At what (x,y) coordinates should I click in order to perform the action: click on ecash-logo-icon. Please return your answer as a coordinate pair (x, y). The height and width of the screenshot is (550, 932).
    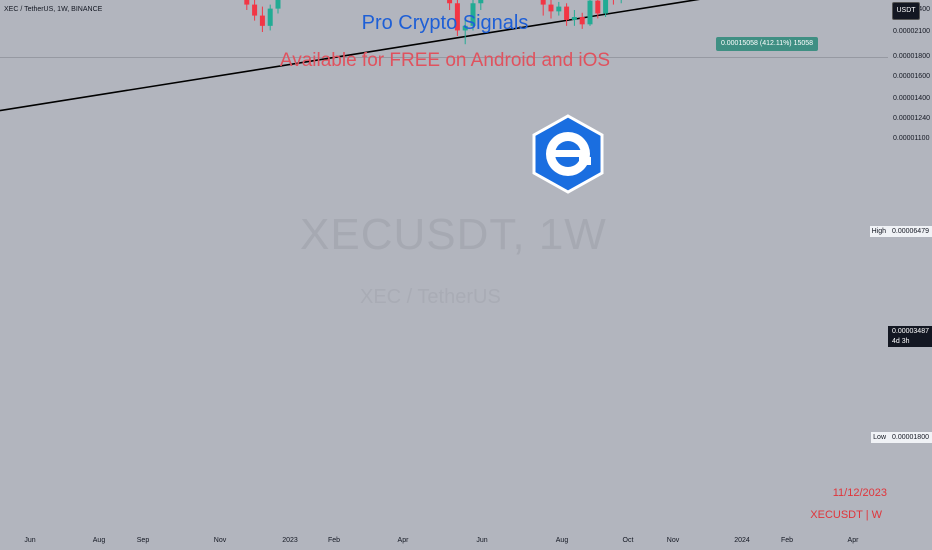
    Looking at the image, I should click on (568, 154).